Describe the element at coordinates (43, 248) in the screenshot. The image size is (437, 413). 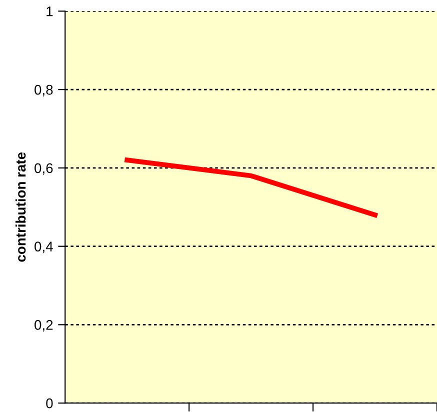
I see `y-tick-label: 0,4` at that location.